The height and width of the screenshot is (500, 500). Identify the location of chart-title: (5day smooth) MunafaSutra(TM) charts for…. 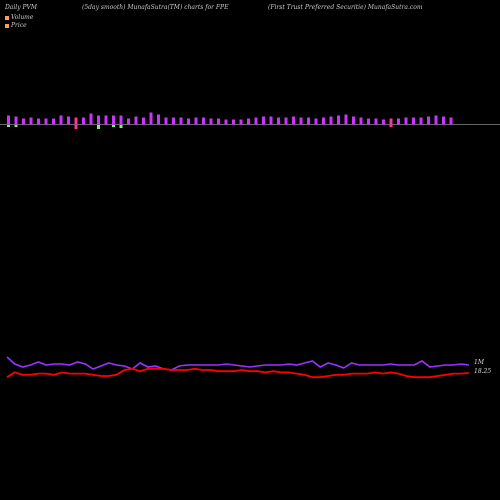
(155, 7).